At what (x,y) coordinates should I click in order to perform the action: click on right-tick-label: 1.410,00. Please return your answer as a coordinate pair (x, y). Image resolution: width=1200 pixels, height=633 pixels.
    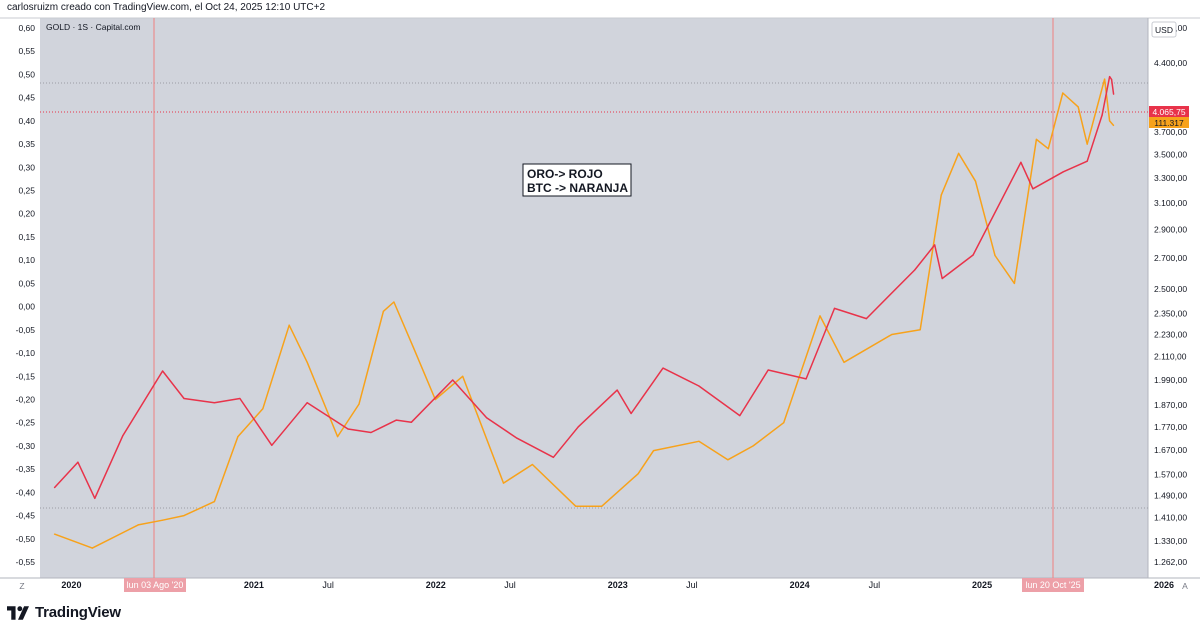
    Looking at the image, I should click on (1170, 518).